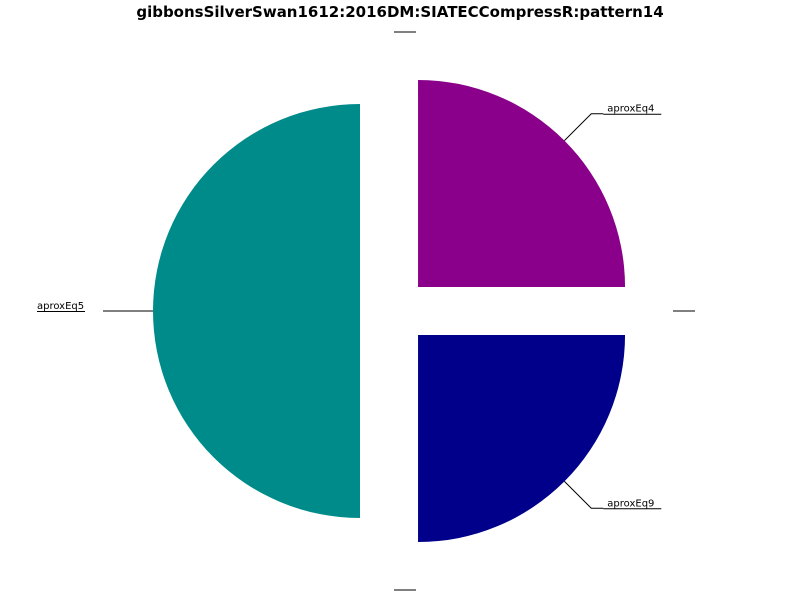  Describe the element at coordinates (630, 109) in the screenshot. I see `pie-label-aproxeq4: aproxEq4` at that location.